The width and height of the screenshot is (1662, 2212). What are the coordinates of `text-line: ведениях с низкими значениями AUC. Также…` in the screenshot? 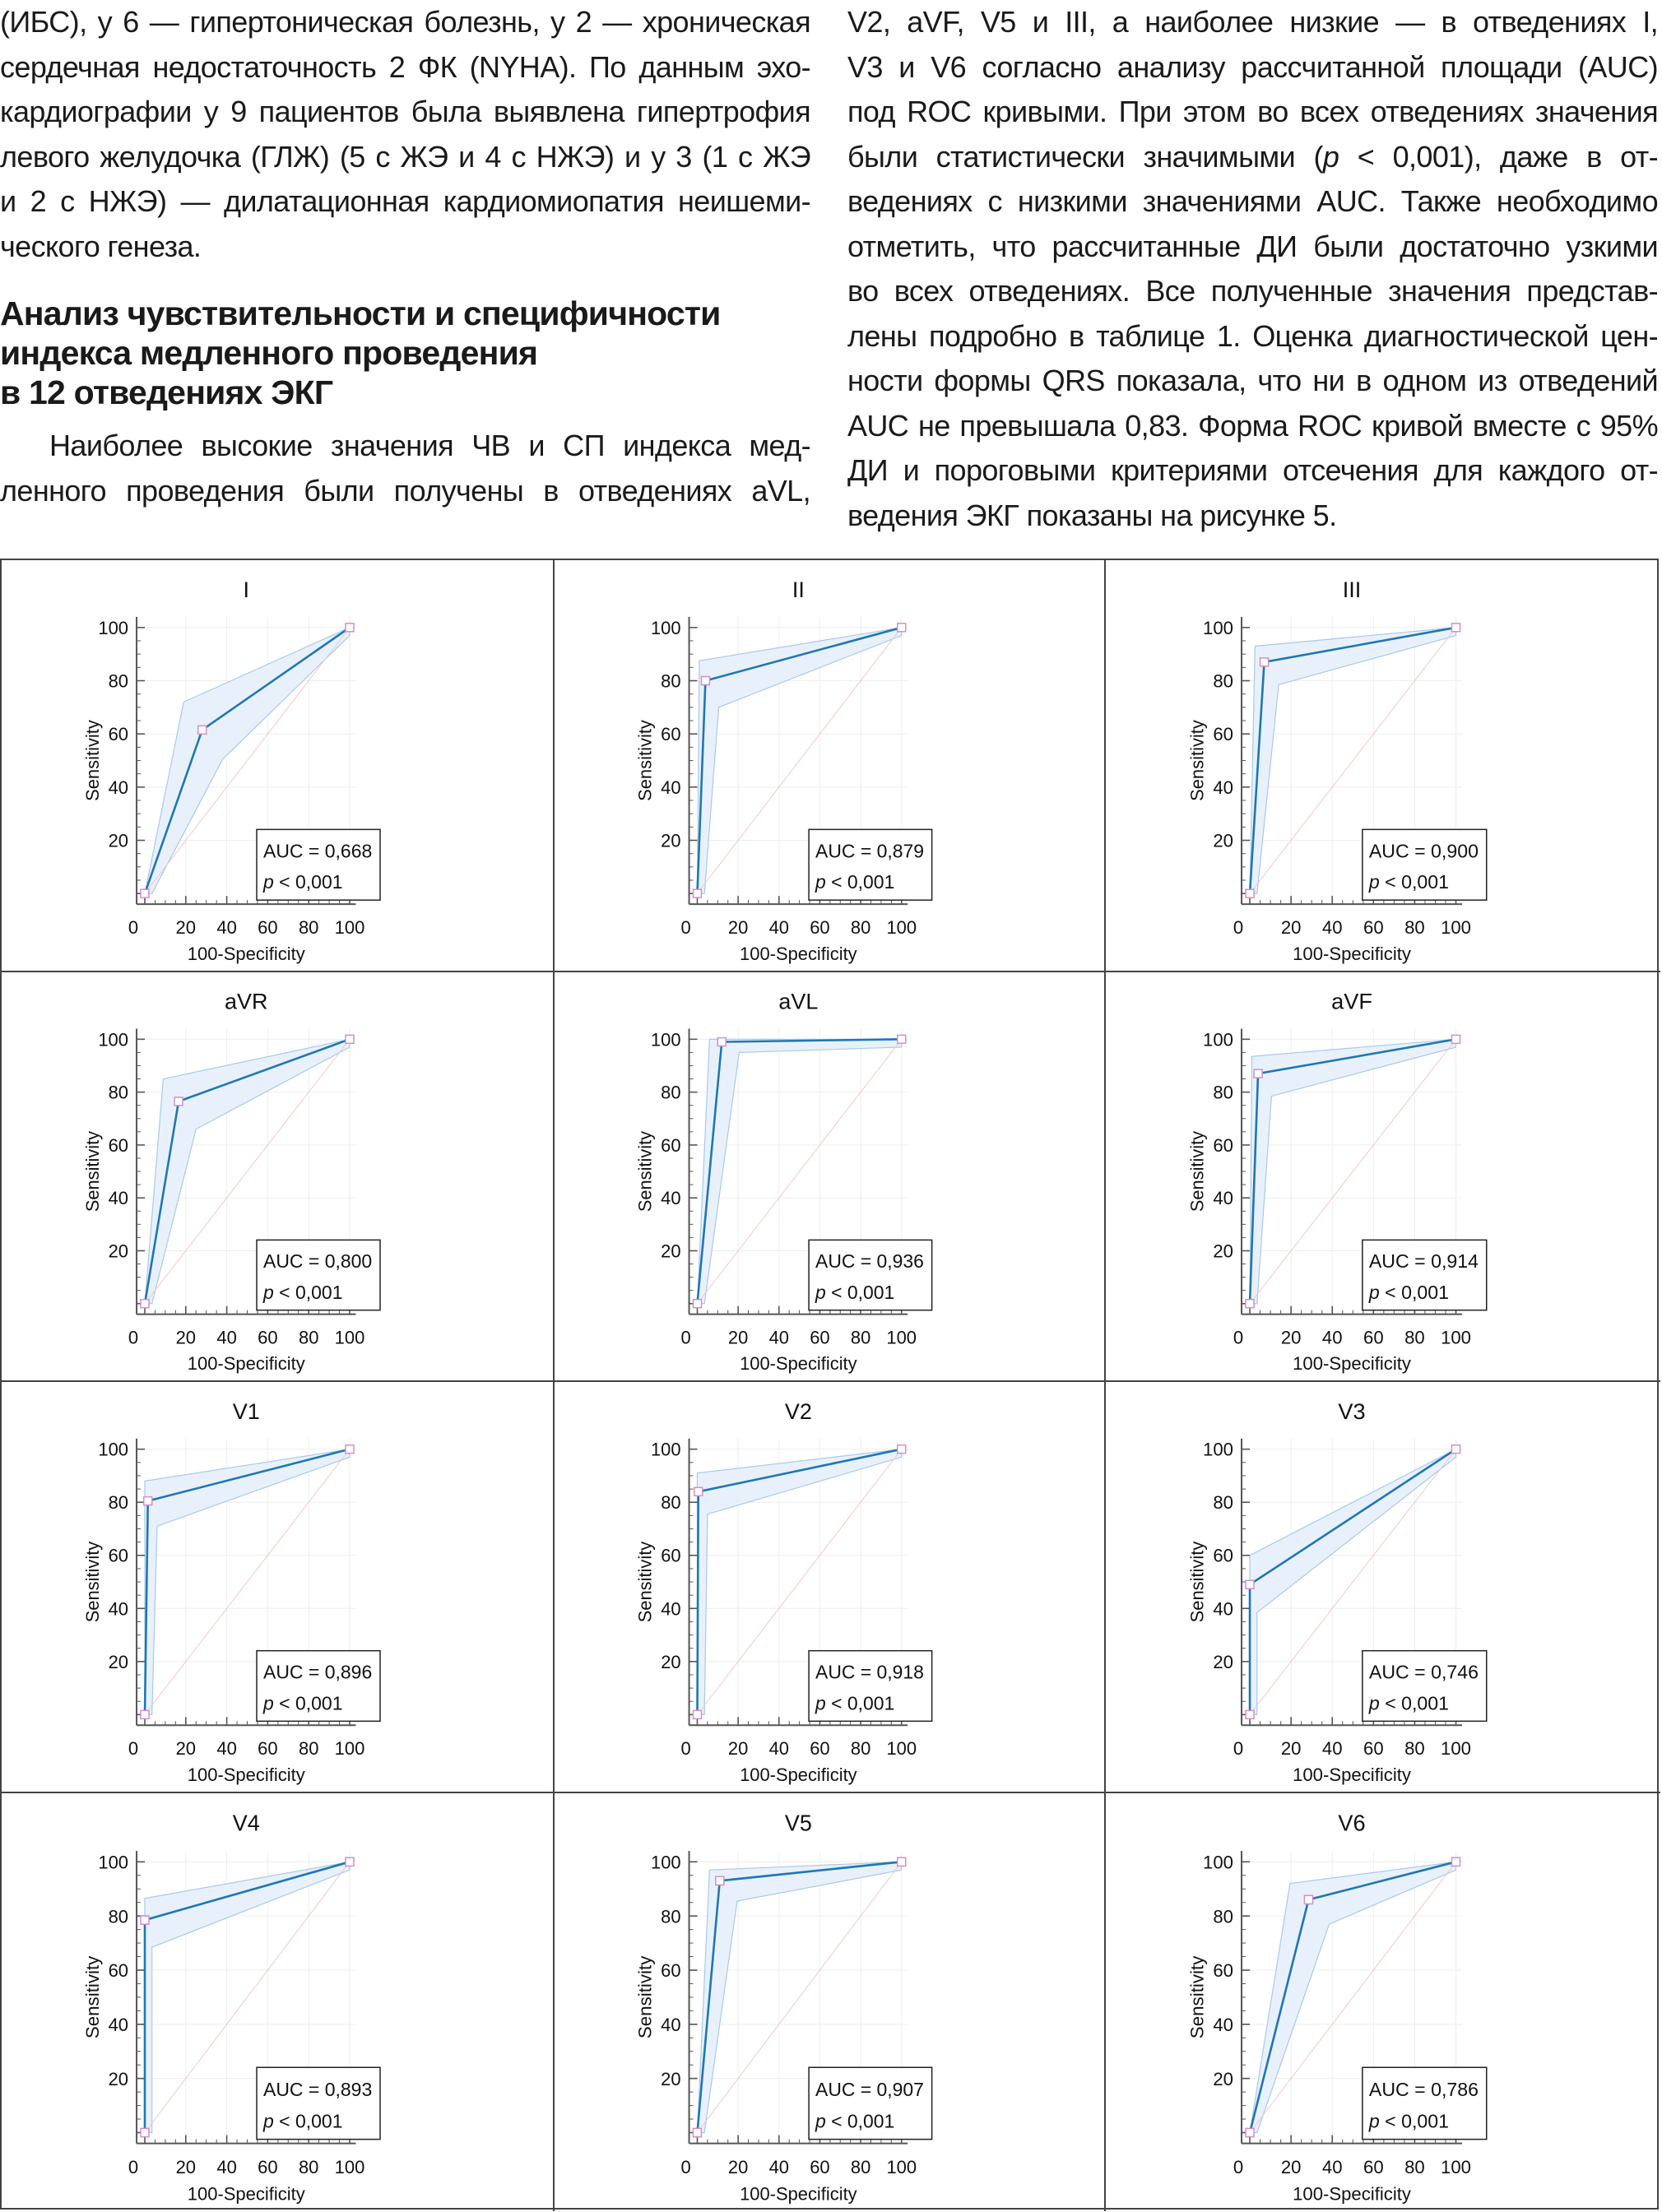 It's located at (1253, 201).